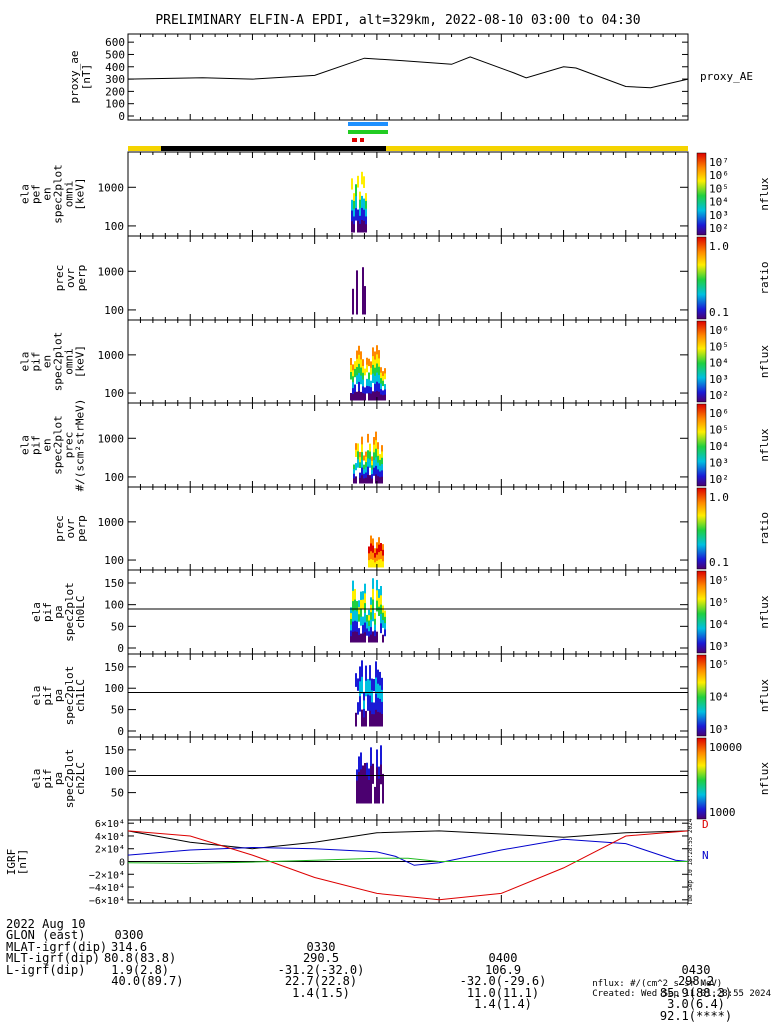  I want to click on igrf-y-tick-label: −4×10⁴, so click(107, 888).